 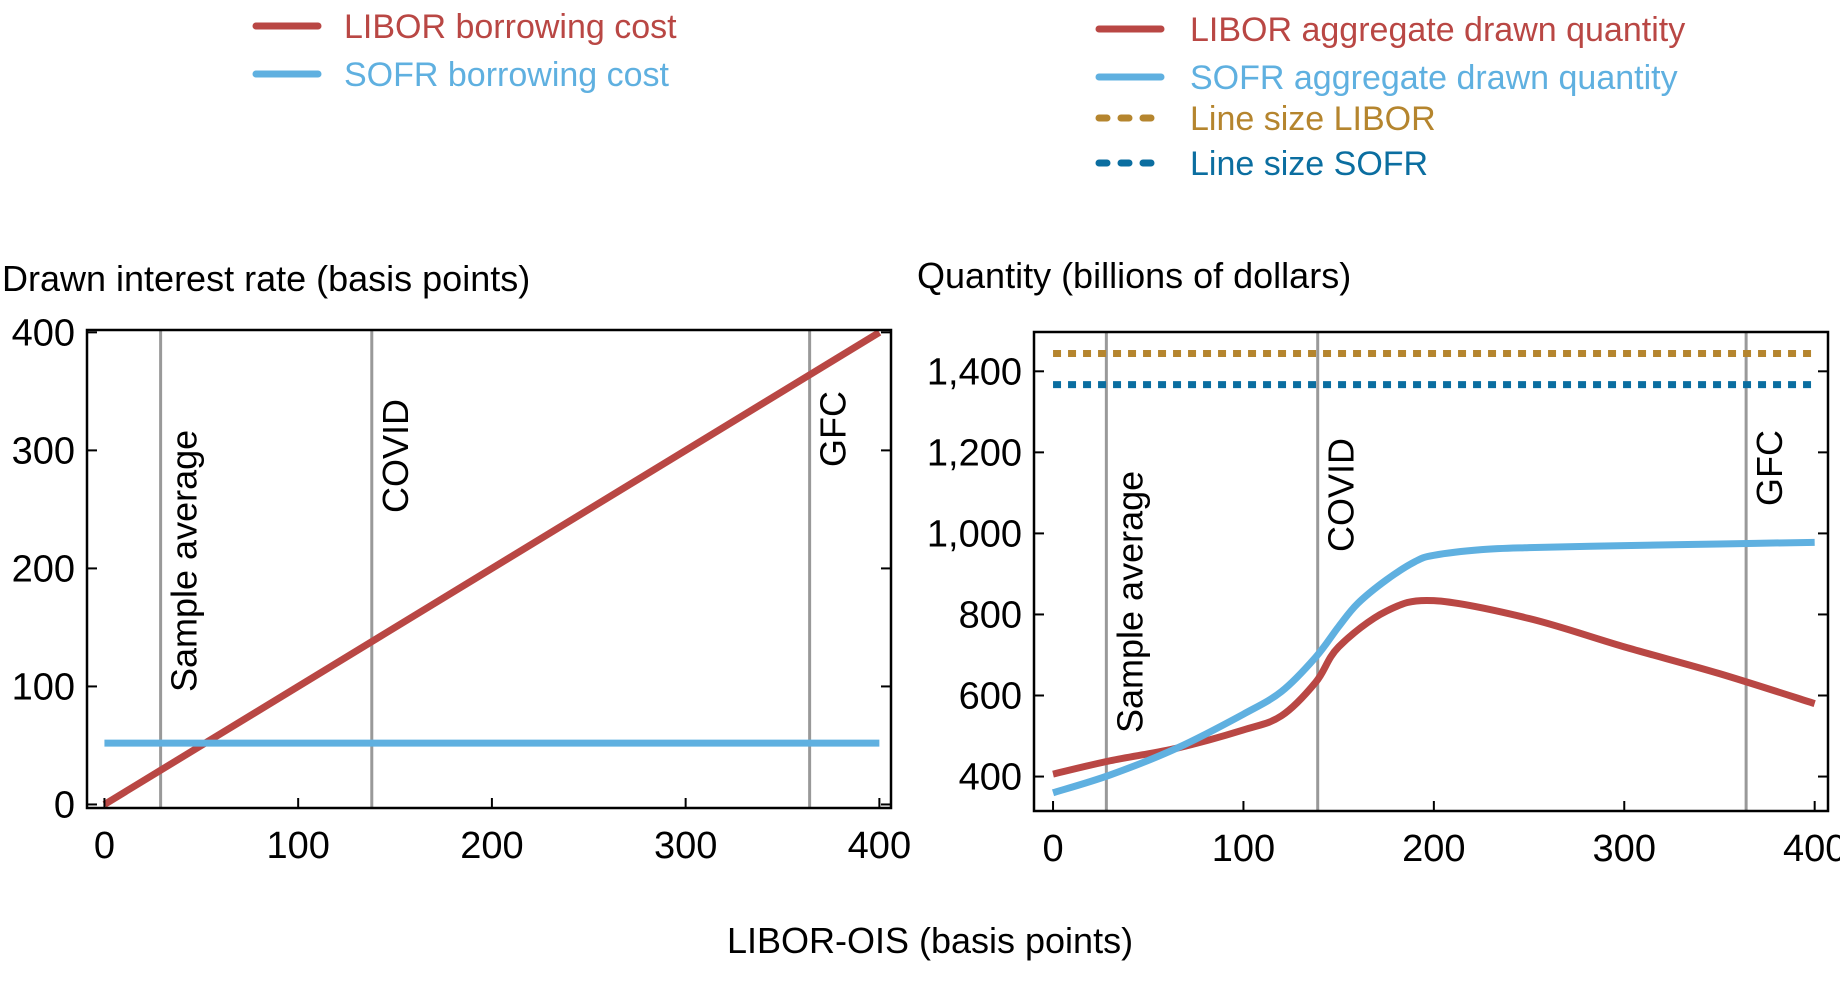 I want to click on legend-label: Line size LIBOR, so click(x=1313, y=119).